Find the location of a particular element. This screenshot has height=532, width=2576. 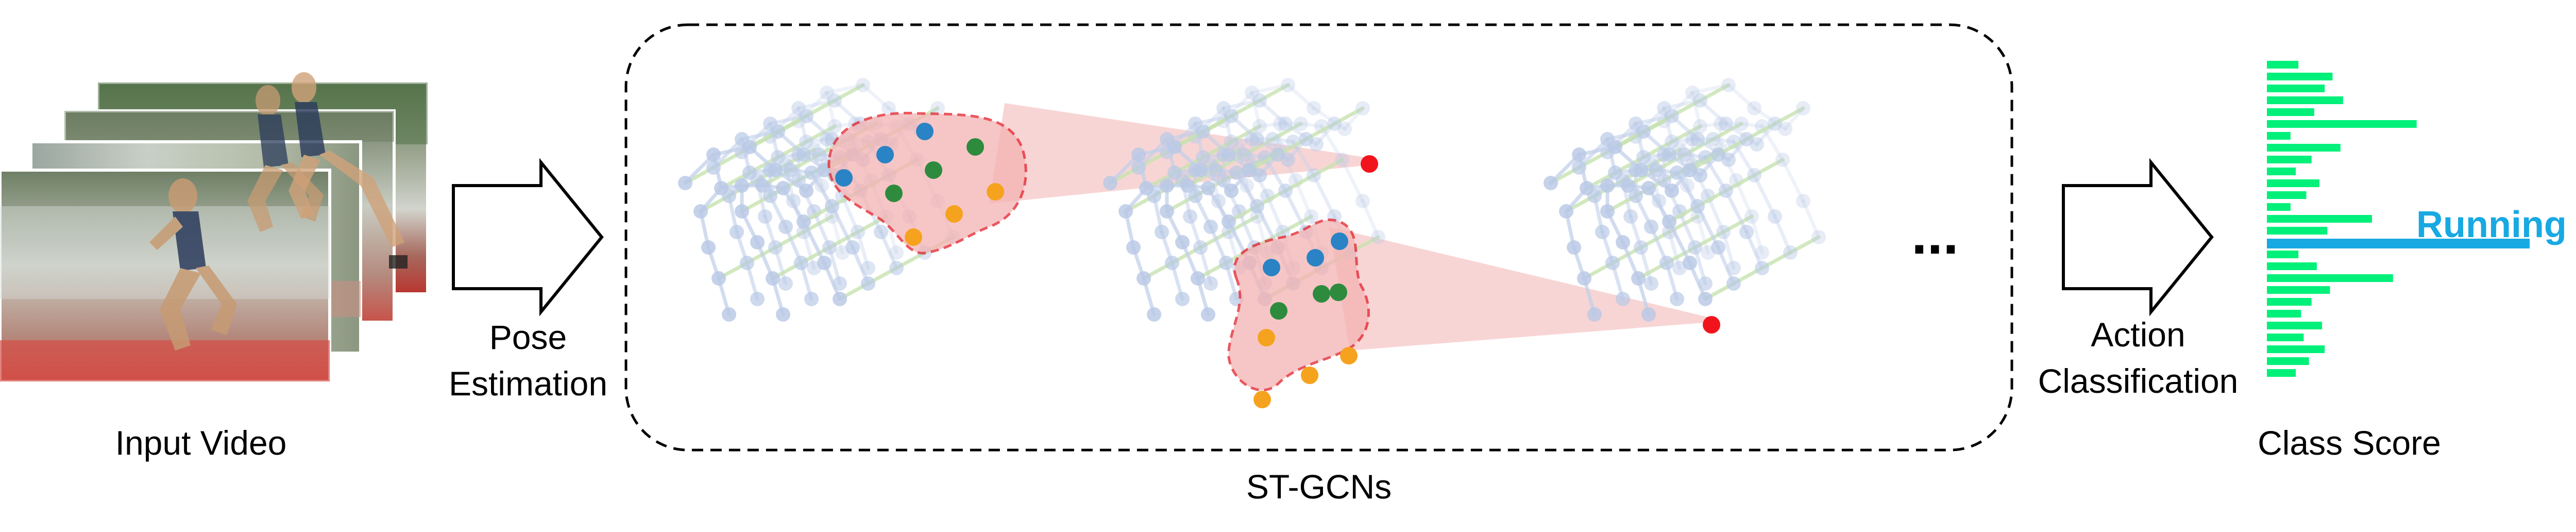

class-score-bars is located at coordinates (2398, 219).